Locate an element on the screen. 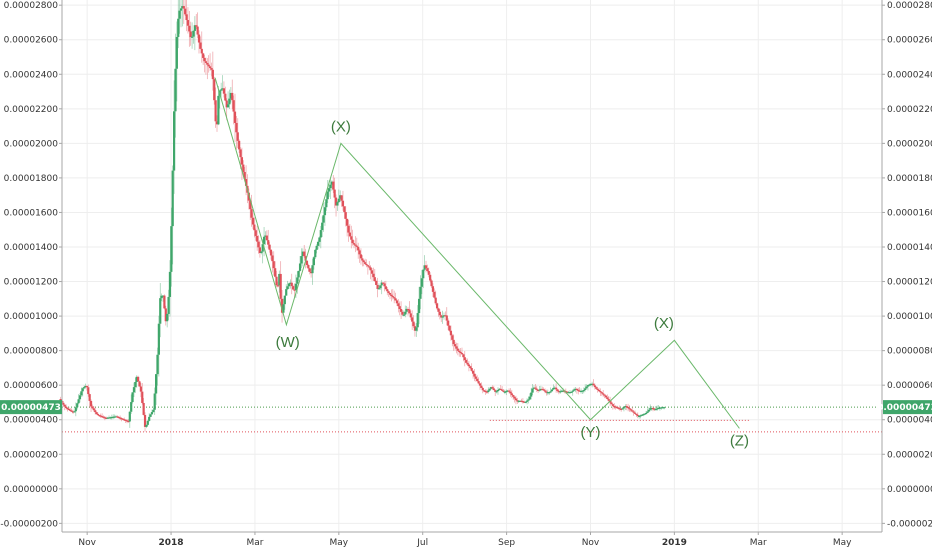 The width and height of the screenshot is (932, 550). y-tick-label: 0.00002400 is located at coordinates (31, 75).